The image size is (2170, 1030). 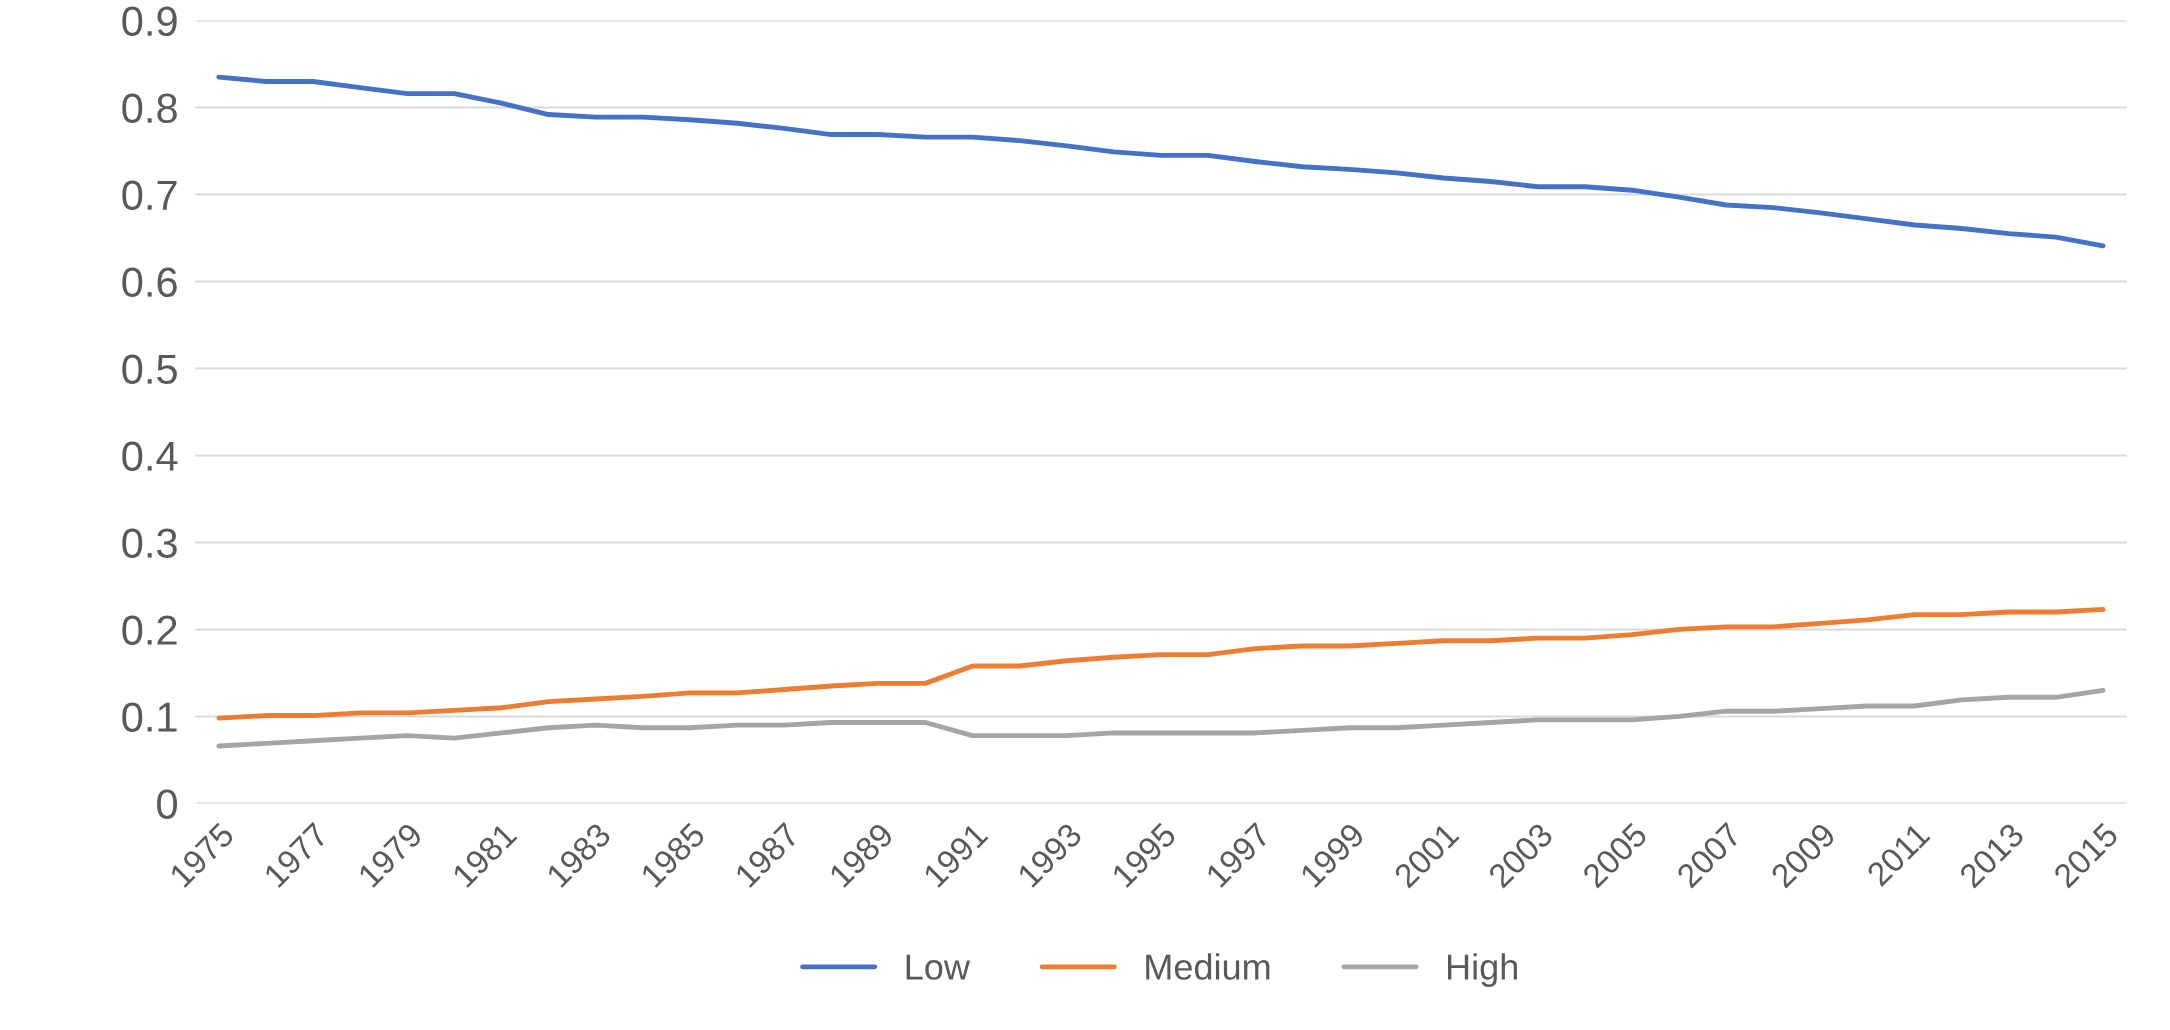 I want to click on y-tick-label: 0.9, so click(x=149, y=21).